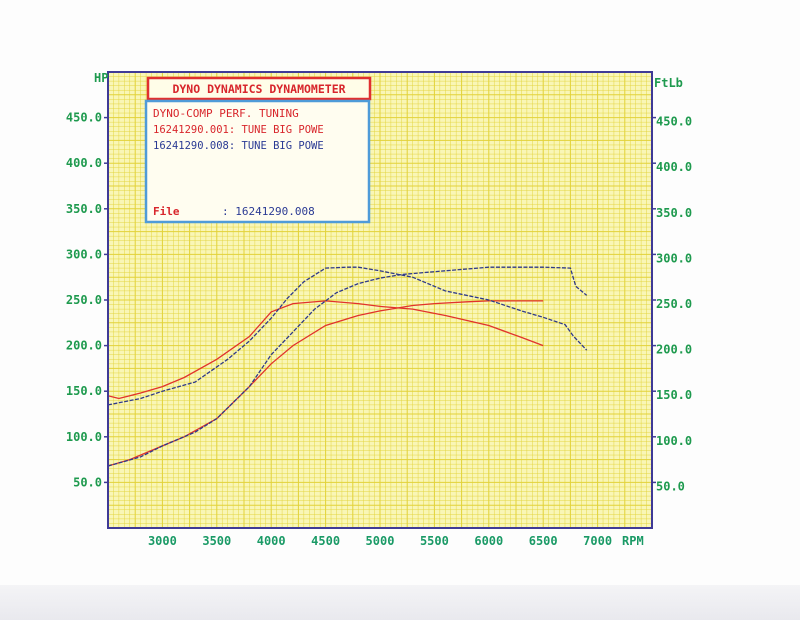 Image resolution: width=800 pixels, height=620 pixels. Describe the element at coordinates (543, 541) in the screenshot. I see `x-tick-label: 6500` at that location.